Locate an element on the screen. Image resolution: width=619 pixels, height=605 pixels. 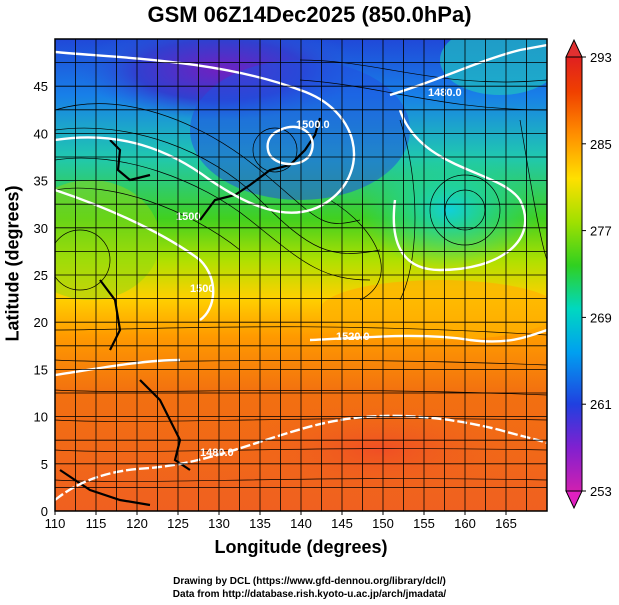
x-tick-label: 110 is located at coordinates (55, 523).